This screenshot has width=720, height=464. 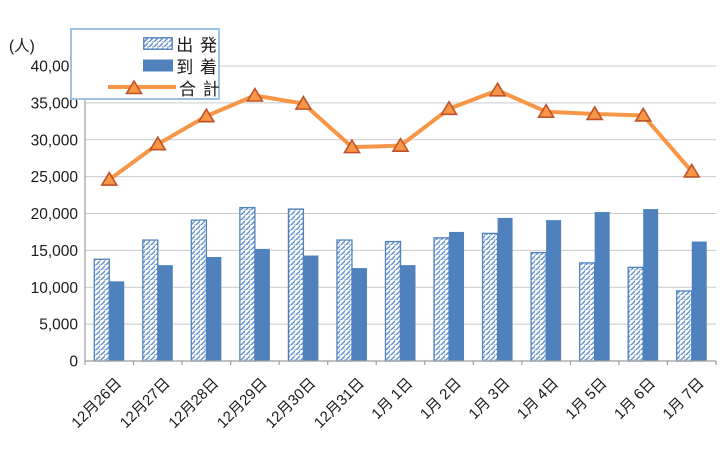 I want to click on legend-item-arrival: 到 着, so click(x=145, y=65).